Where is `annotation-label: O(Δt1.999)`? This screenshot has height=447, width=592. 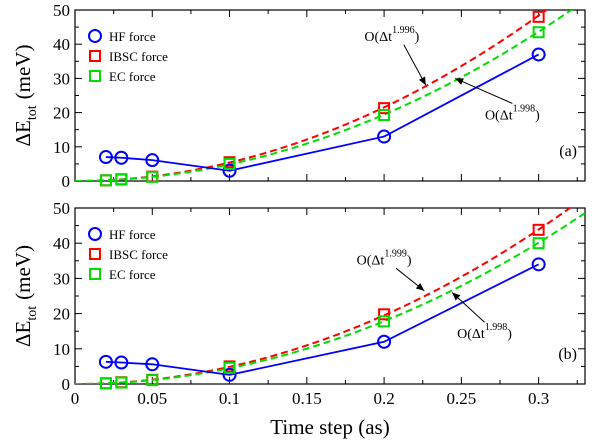
annotation-label: O(Δt1.999) is located at coordinates (384, 258).